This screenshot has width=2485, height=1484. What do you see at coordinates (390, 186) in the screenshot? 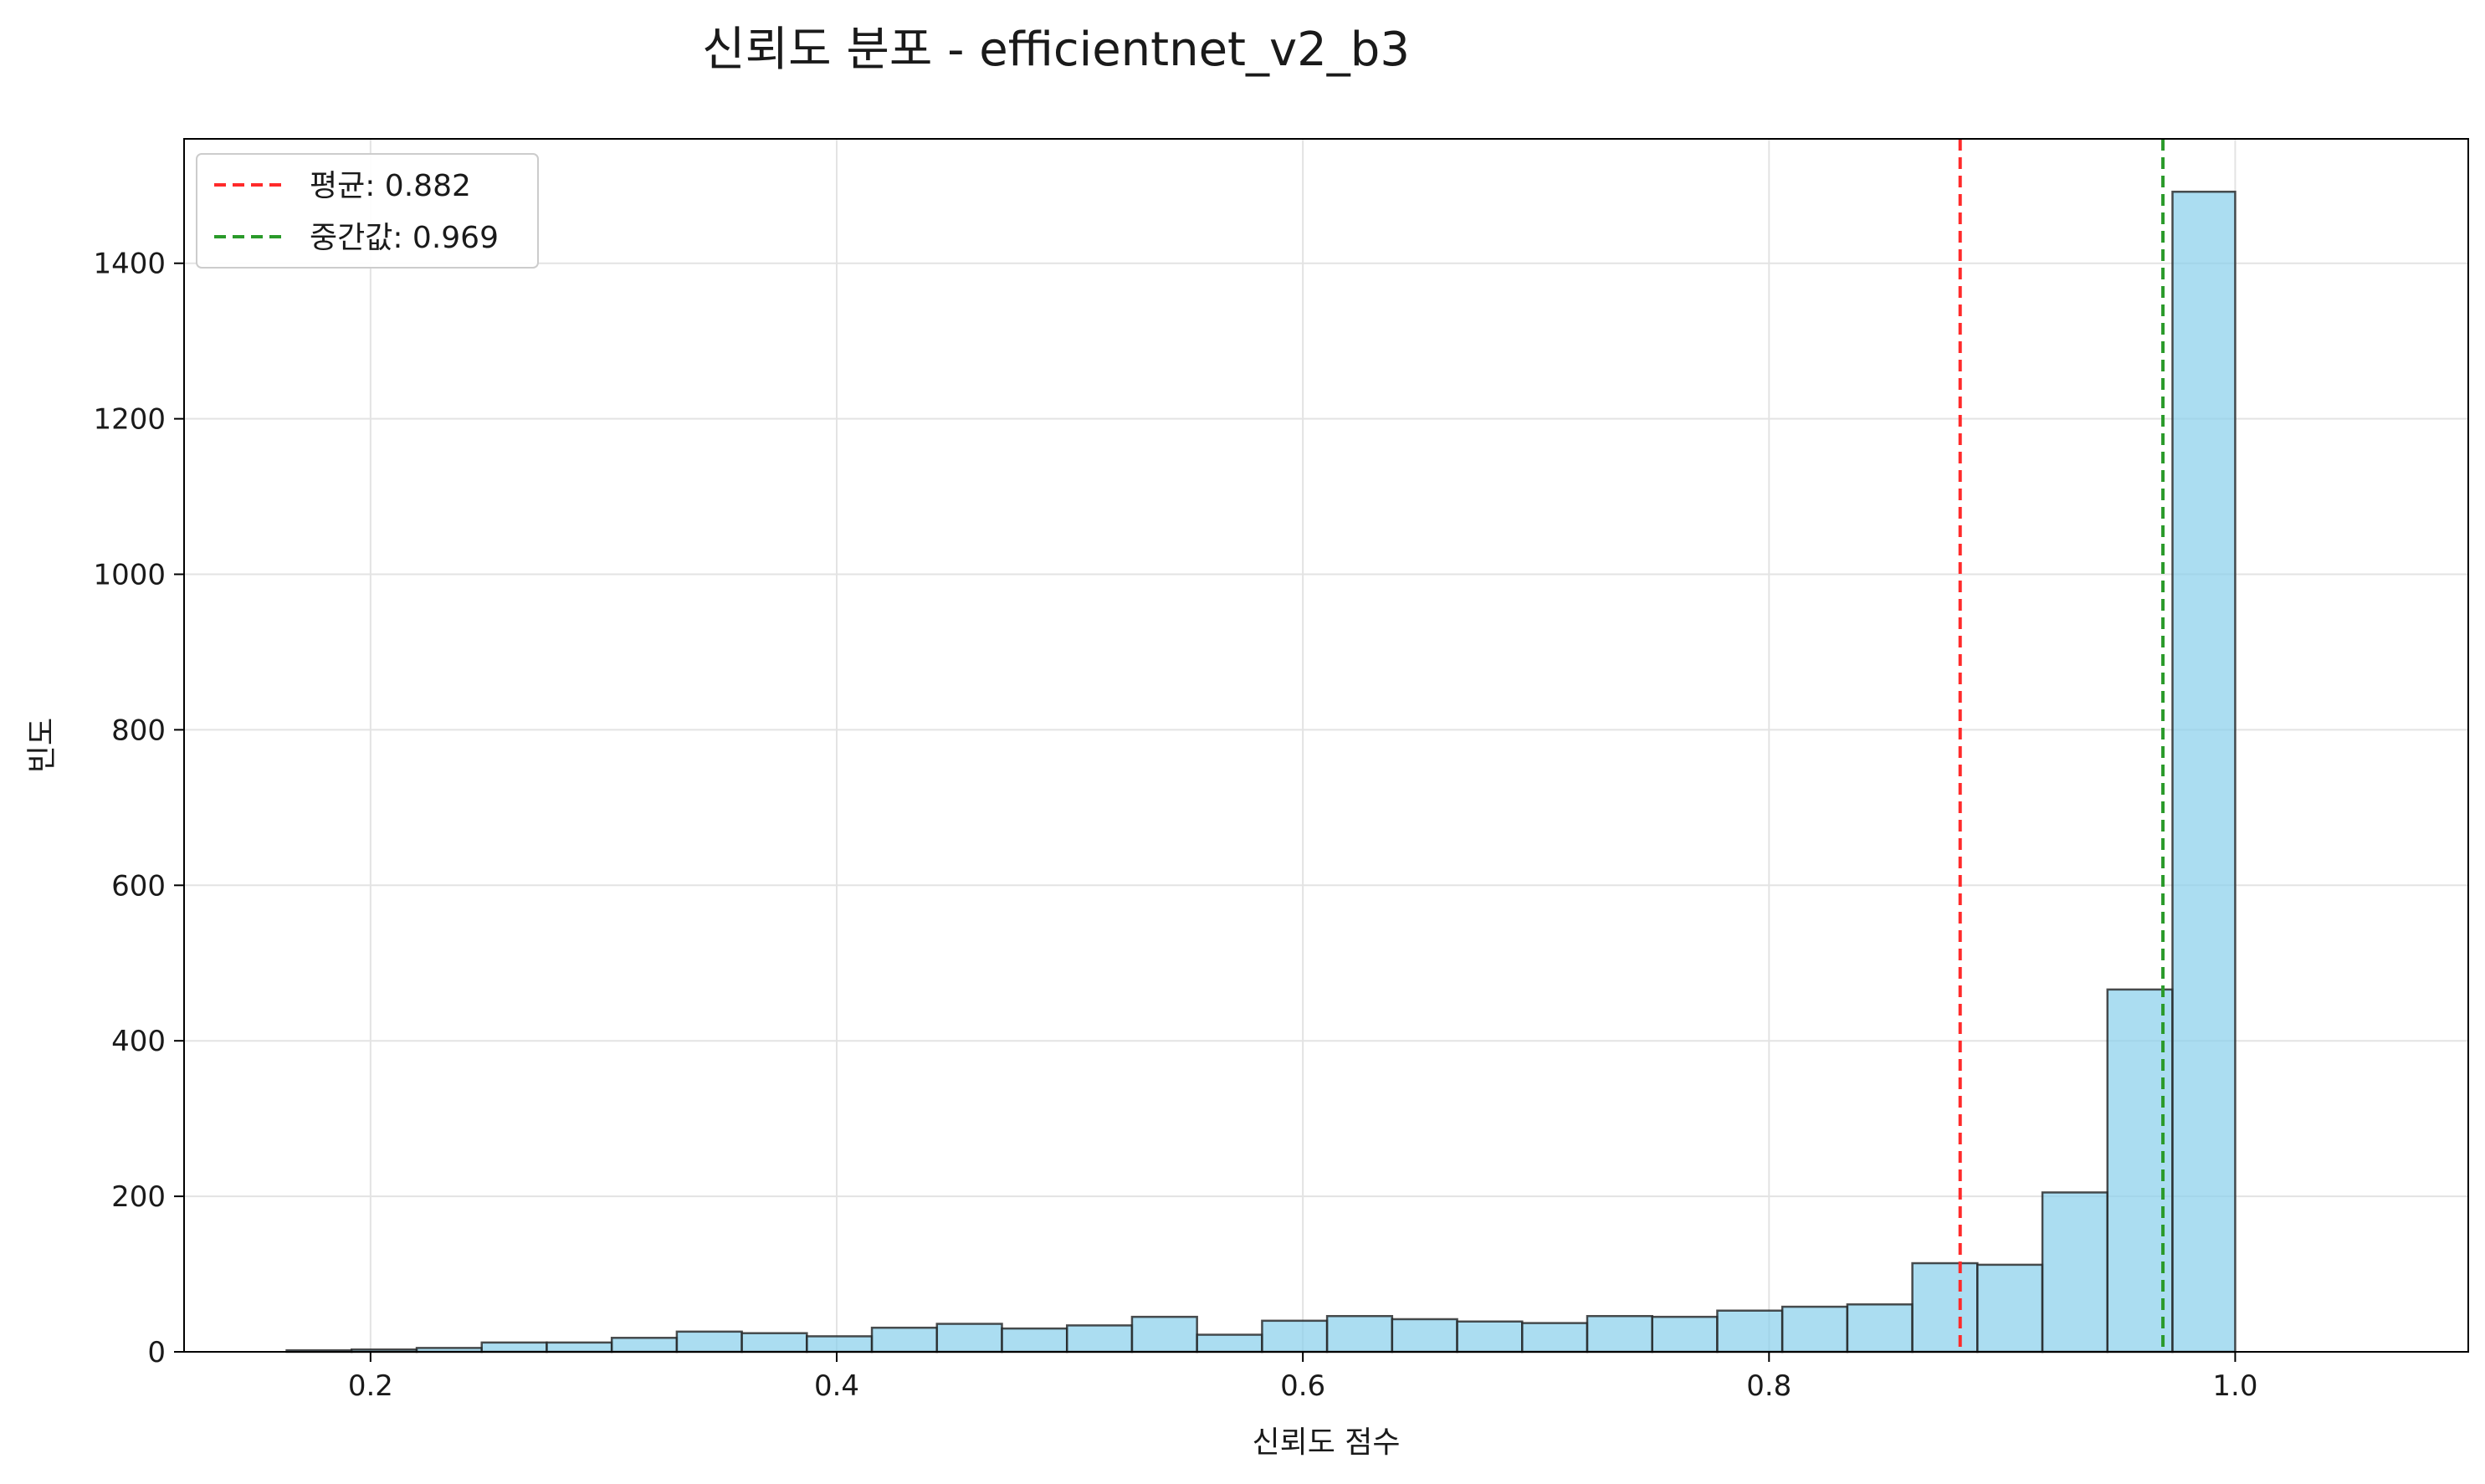
I see `legend-mean-label: 평균: 0.882` at bounding box center [390, 186].